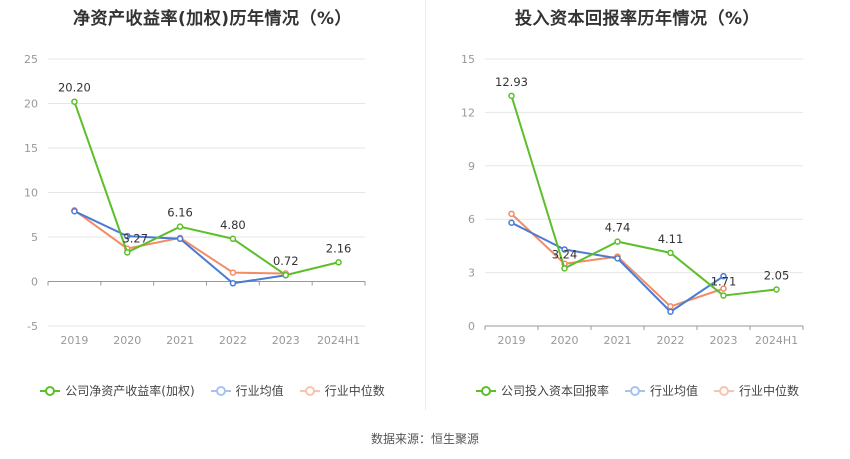  What do you see at coordinates (424, 439) in the screenshot?
I see `data-source-footer: 数据来源：恒生聚源` at bounding box center [424, 439].